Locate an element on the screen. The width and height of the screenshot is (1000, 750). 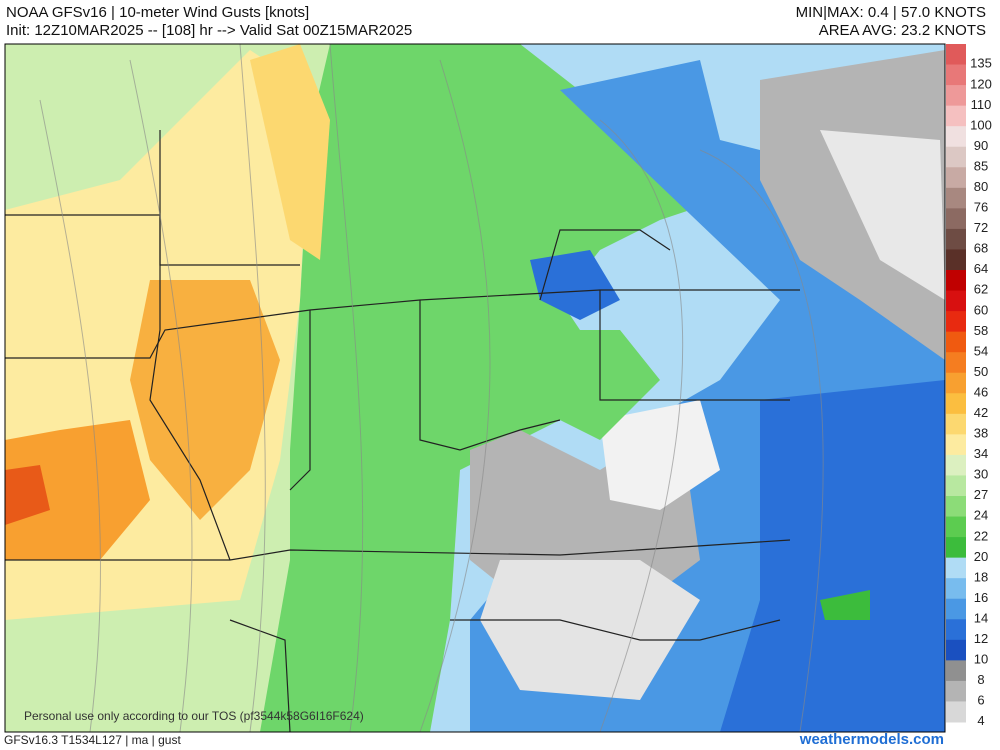
colorbar-label: 76 is located at coordinates (981, 207).